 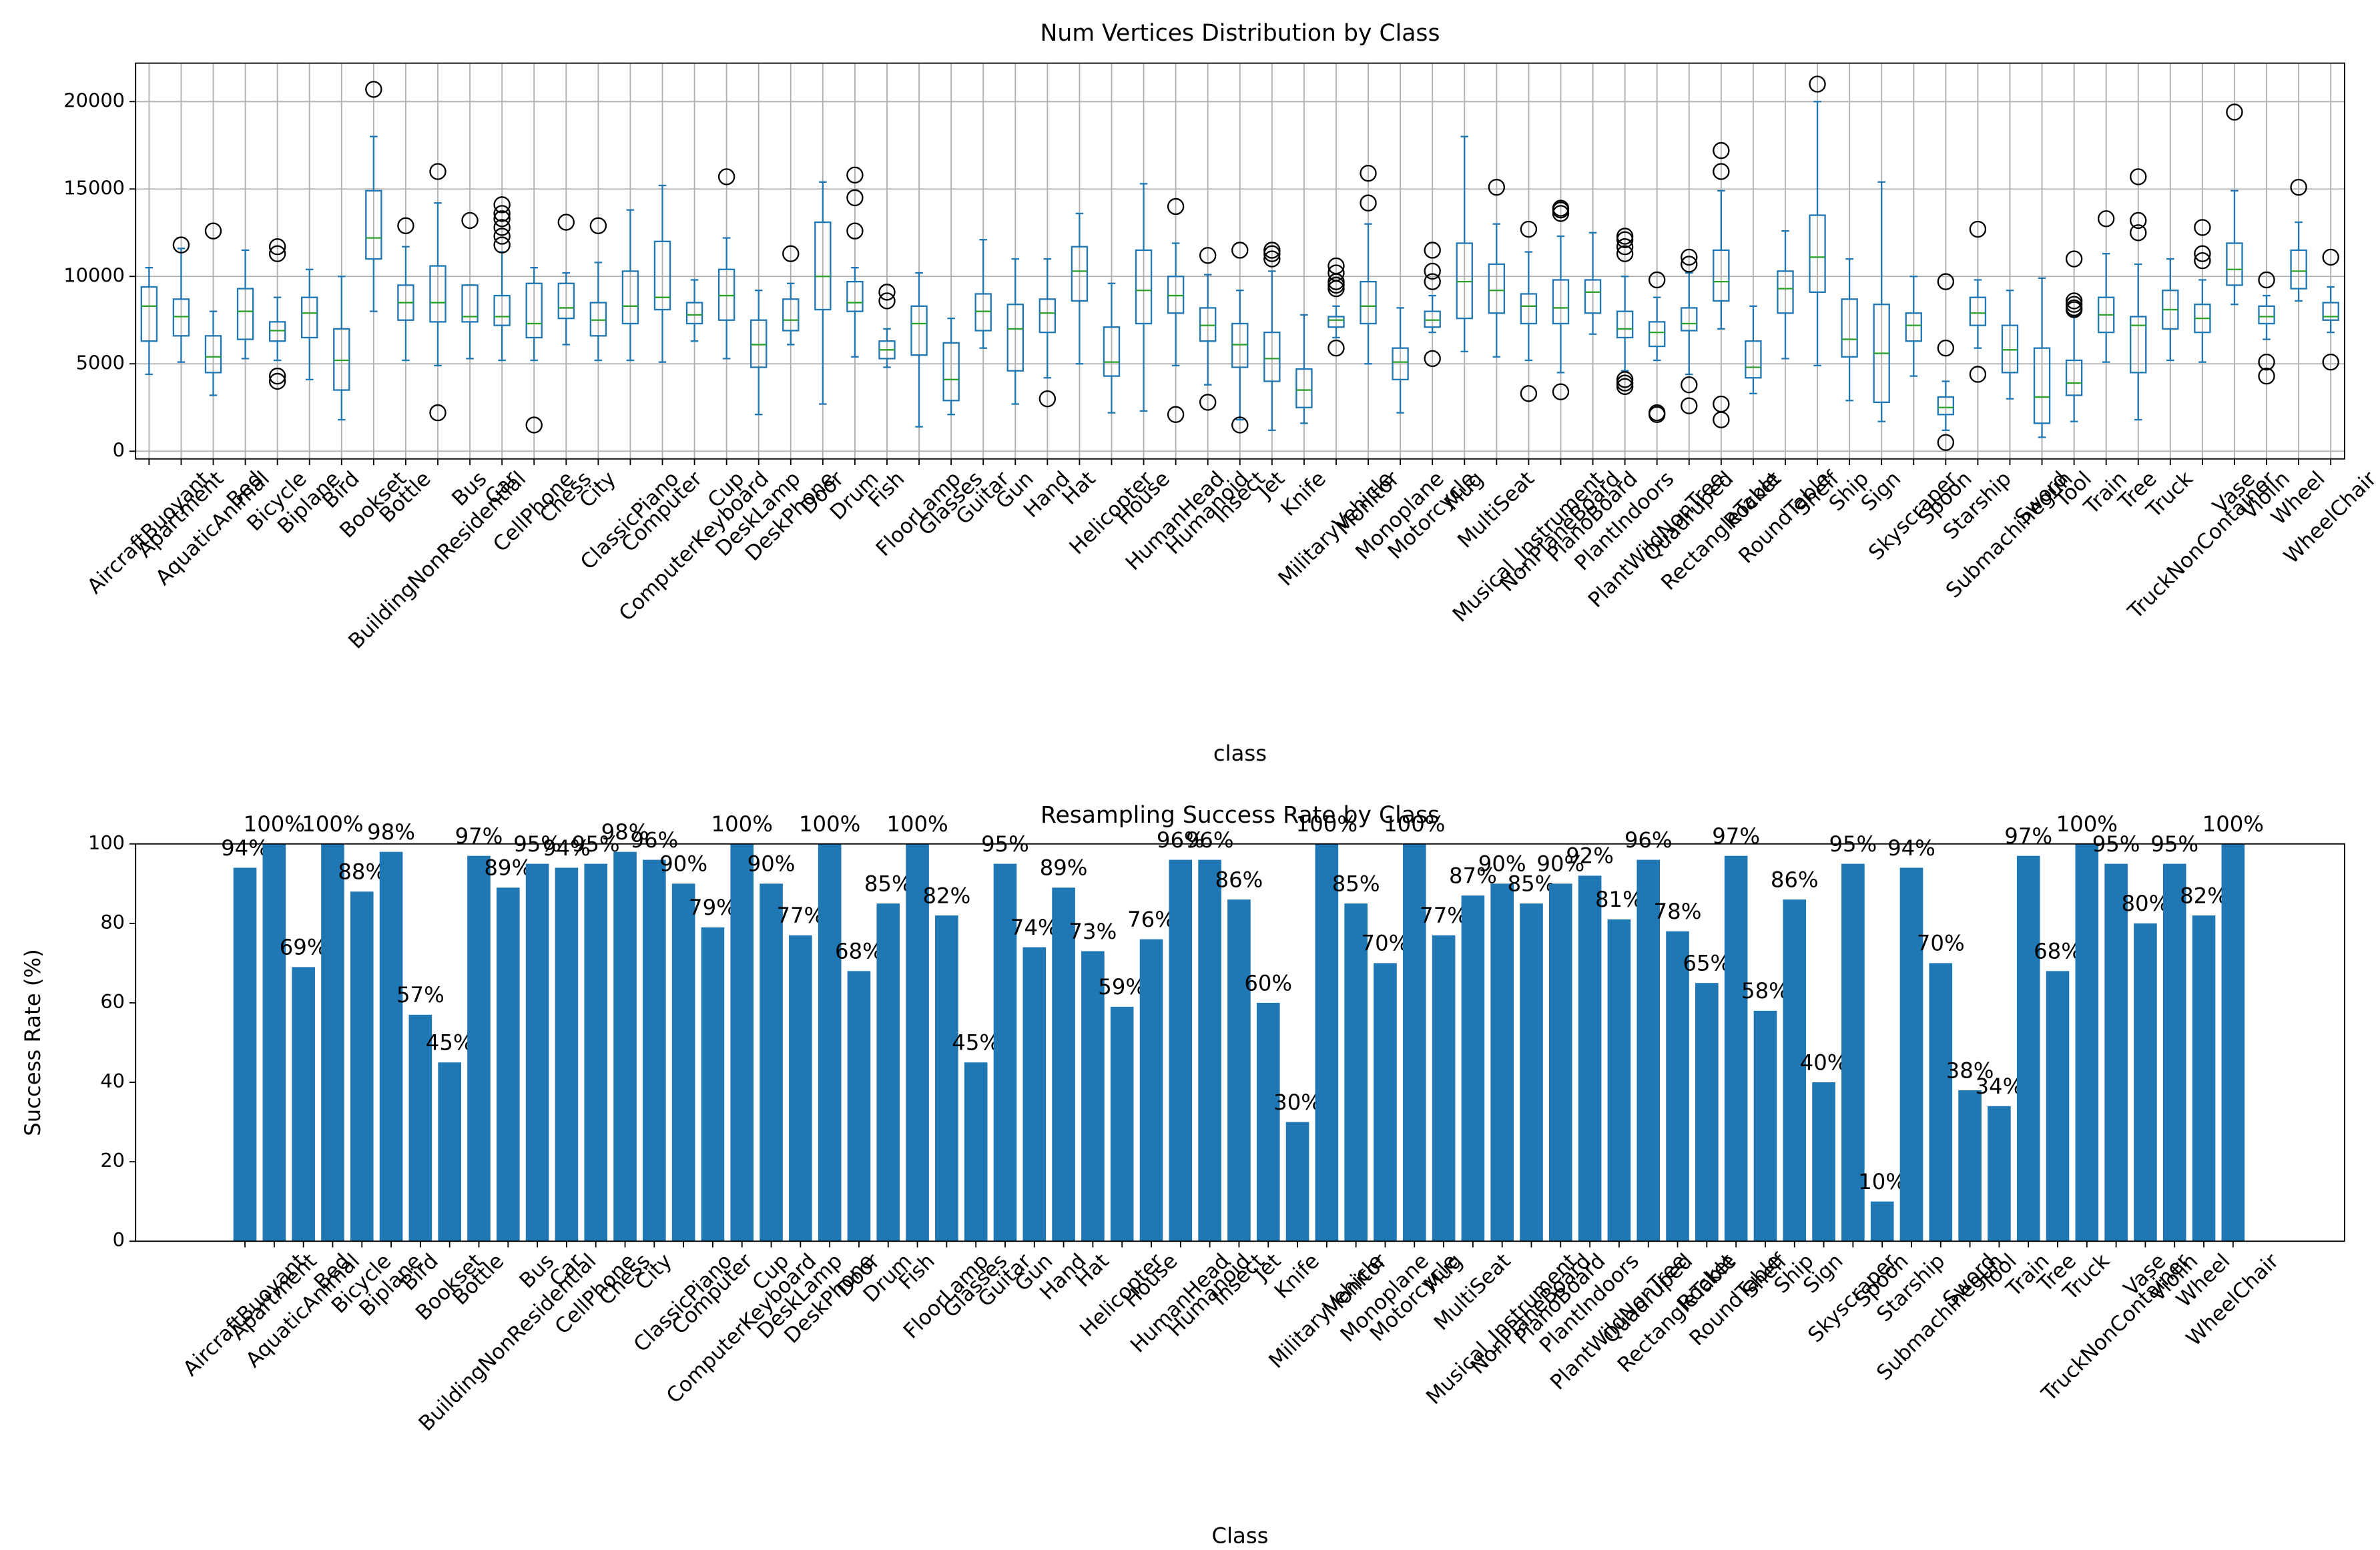 I want to click on y-tick-label: 5000, so click(x=100, y=362).